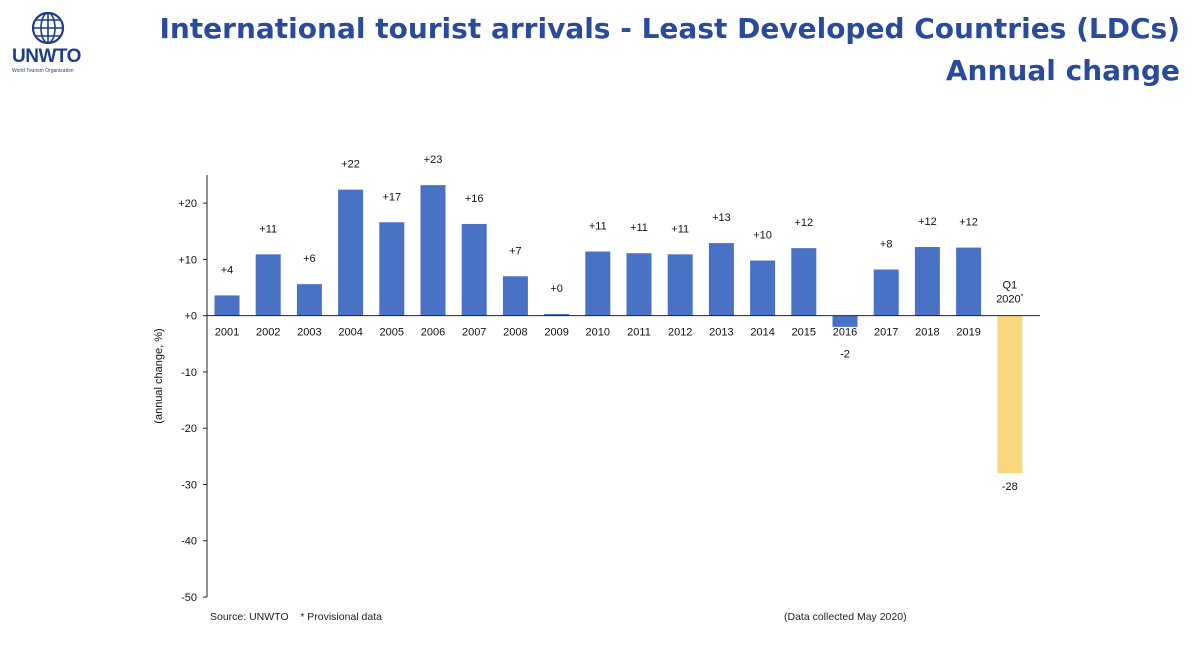 The width and height of the screenshot is (1200, 647). I want to click on x-tick-label: 2002, so click(268, 333).